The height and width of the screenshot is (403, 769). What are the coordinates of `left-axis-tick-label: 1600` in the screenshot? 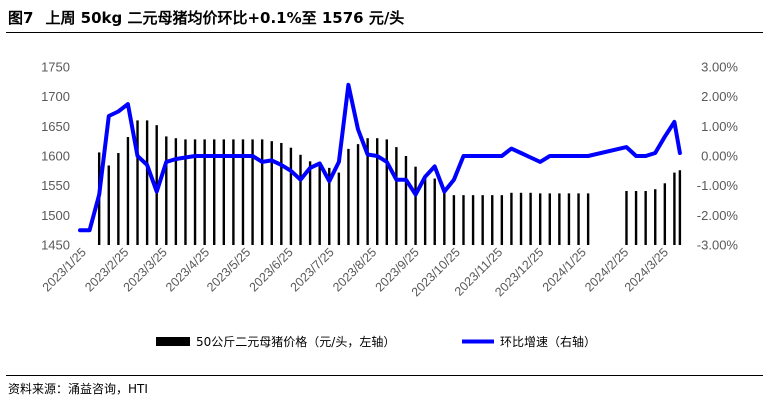 It's located at (55, 156).